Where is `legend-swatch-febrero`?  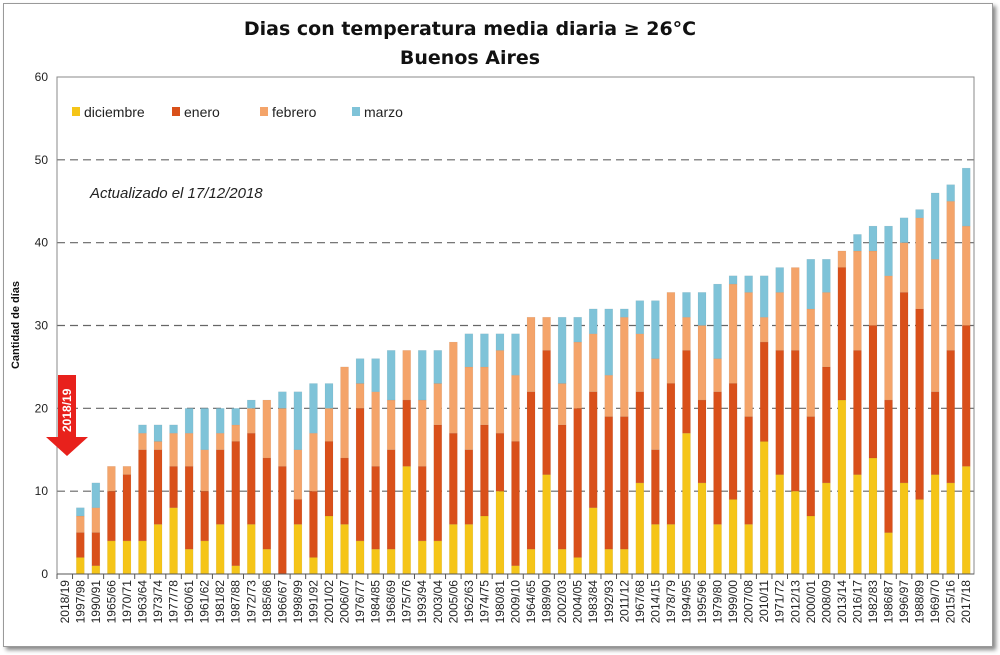 legend-swatch-febrero is located at coordinates (264, 111).